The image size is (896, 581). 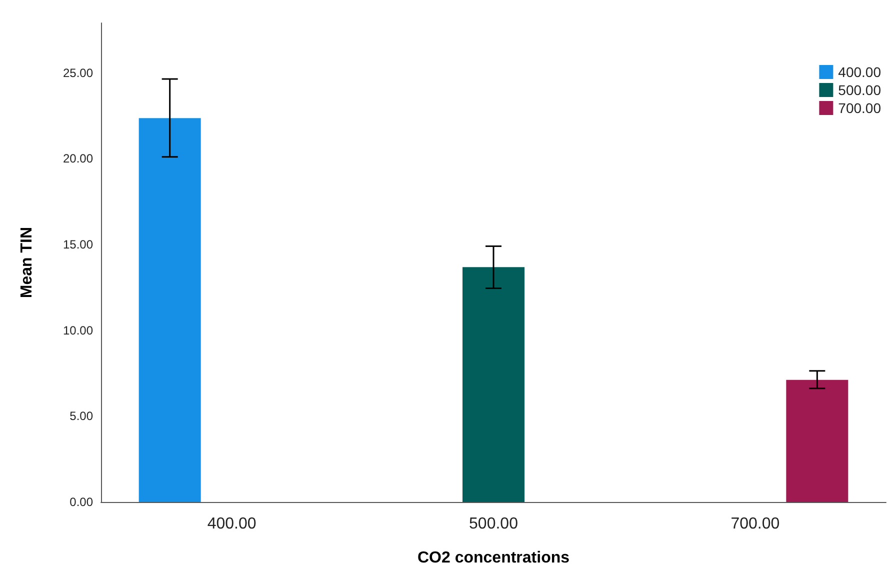 What do you see at coordinates (78, 244) in the screenshot?
I see `y-tick-label: 15.00` at bounding box center [78, 244].